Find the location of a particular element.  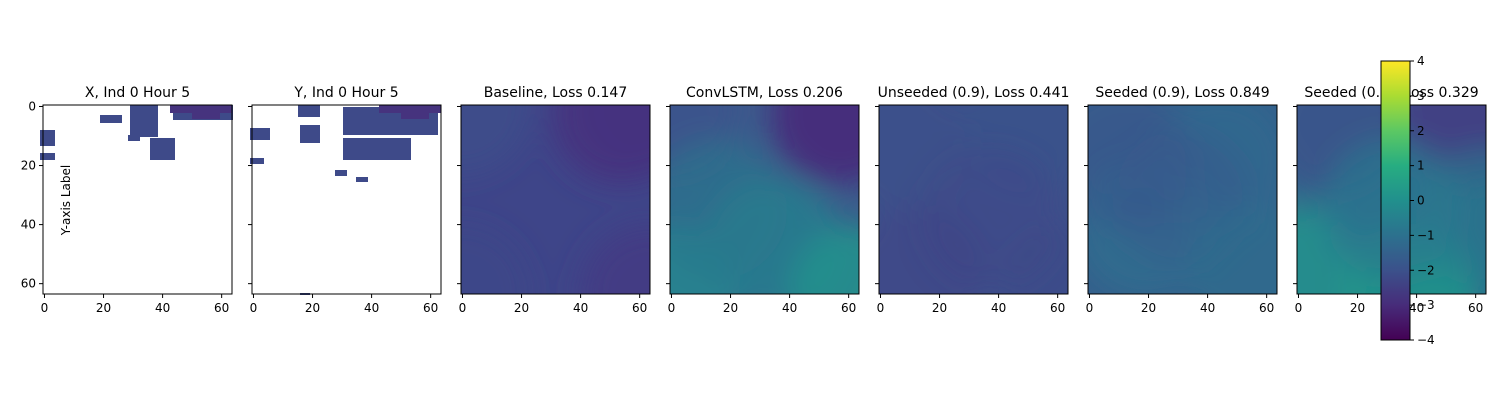

panel-title: Baseline, Loss 0.147 is located at coordinates (556, 93).